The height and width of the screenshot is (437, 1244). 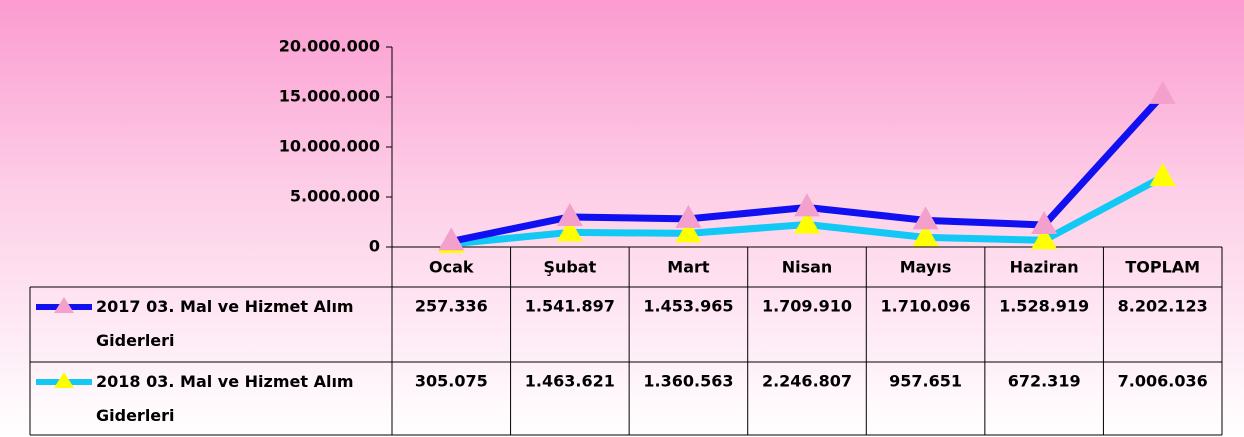 What do you see at coordinates (329, 96) in the screenshot?
I see `y-tick-label: 15.000.000` at bounding box center [329, 96].